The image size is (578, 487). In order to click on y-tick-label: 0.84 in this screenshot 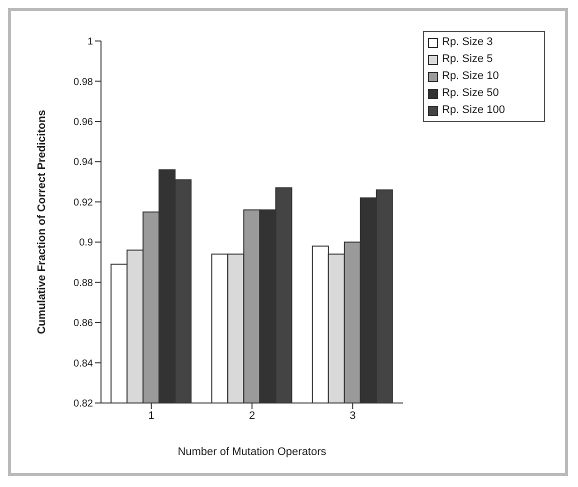, I will do `click(84, 364)`.